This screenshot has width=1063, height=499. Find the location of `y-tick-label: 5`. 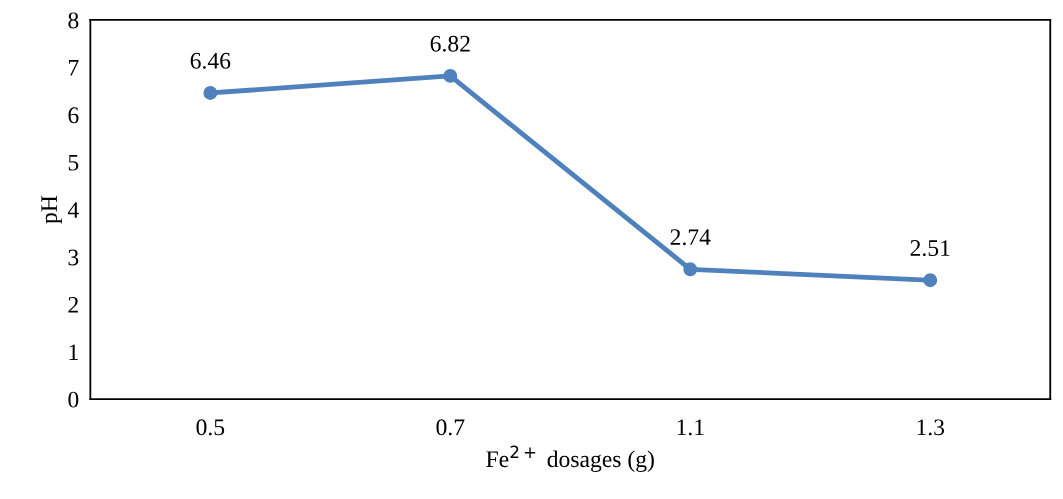

y-tick-label: 5 is located at coordinates (73, 162).